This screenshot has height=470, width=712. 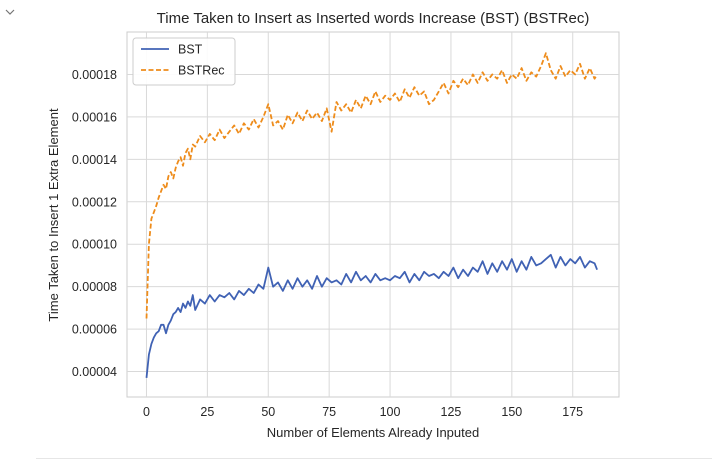 What do you see at coordinates (10, 12) in the screenshot?
I see `chevron-down-icon` at bounding box center [10, 12].